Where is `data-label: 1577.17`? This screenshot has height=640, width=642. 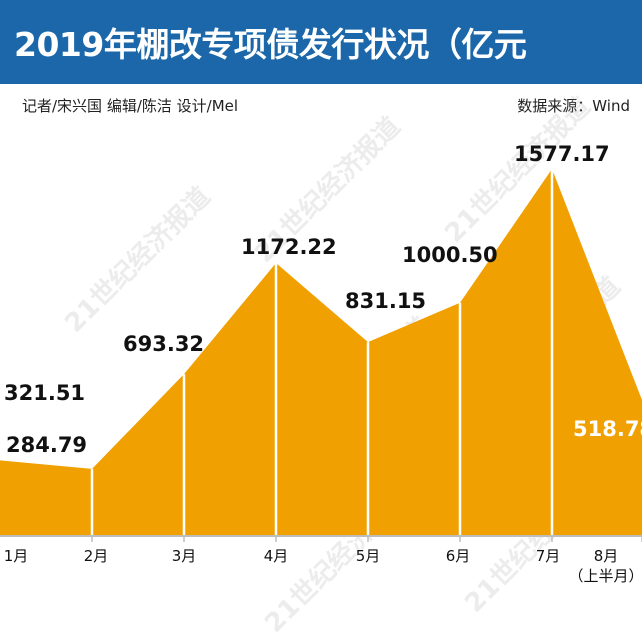
data-label: 1577.17 is located at coordinates (562, 154).